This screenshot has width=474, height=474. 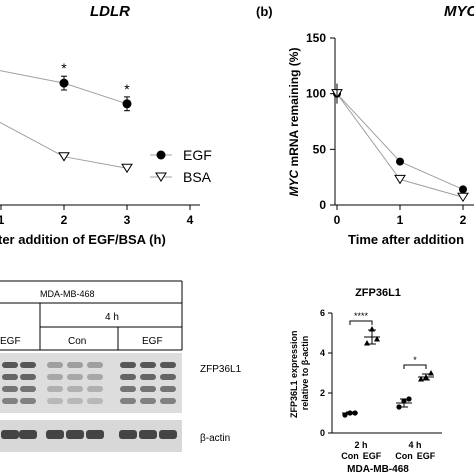 I want to click on blot-egf-right: EGF, so click(x=152, y=341).